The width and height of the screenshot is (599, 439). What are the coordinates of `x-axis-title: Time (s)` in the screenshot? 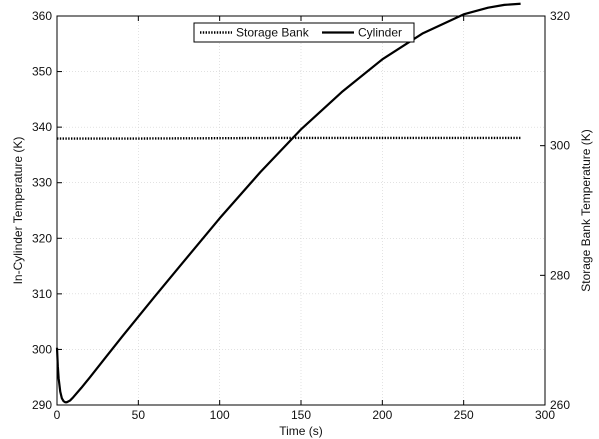 It's located at (301, 431).